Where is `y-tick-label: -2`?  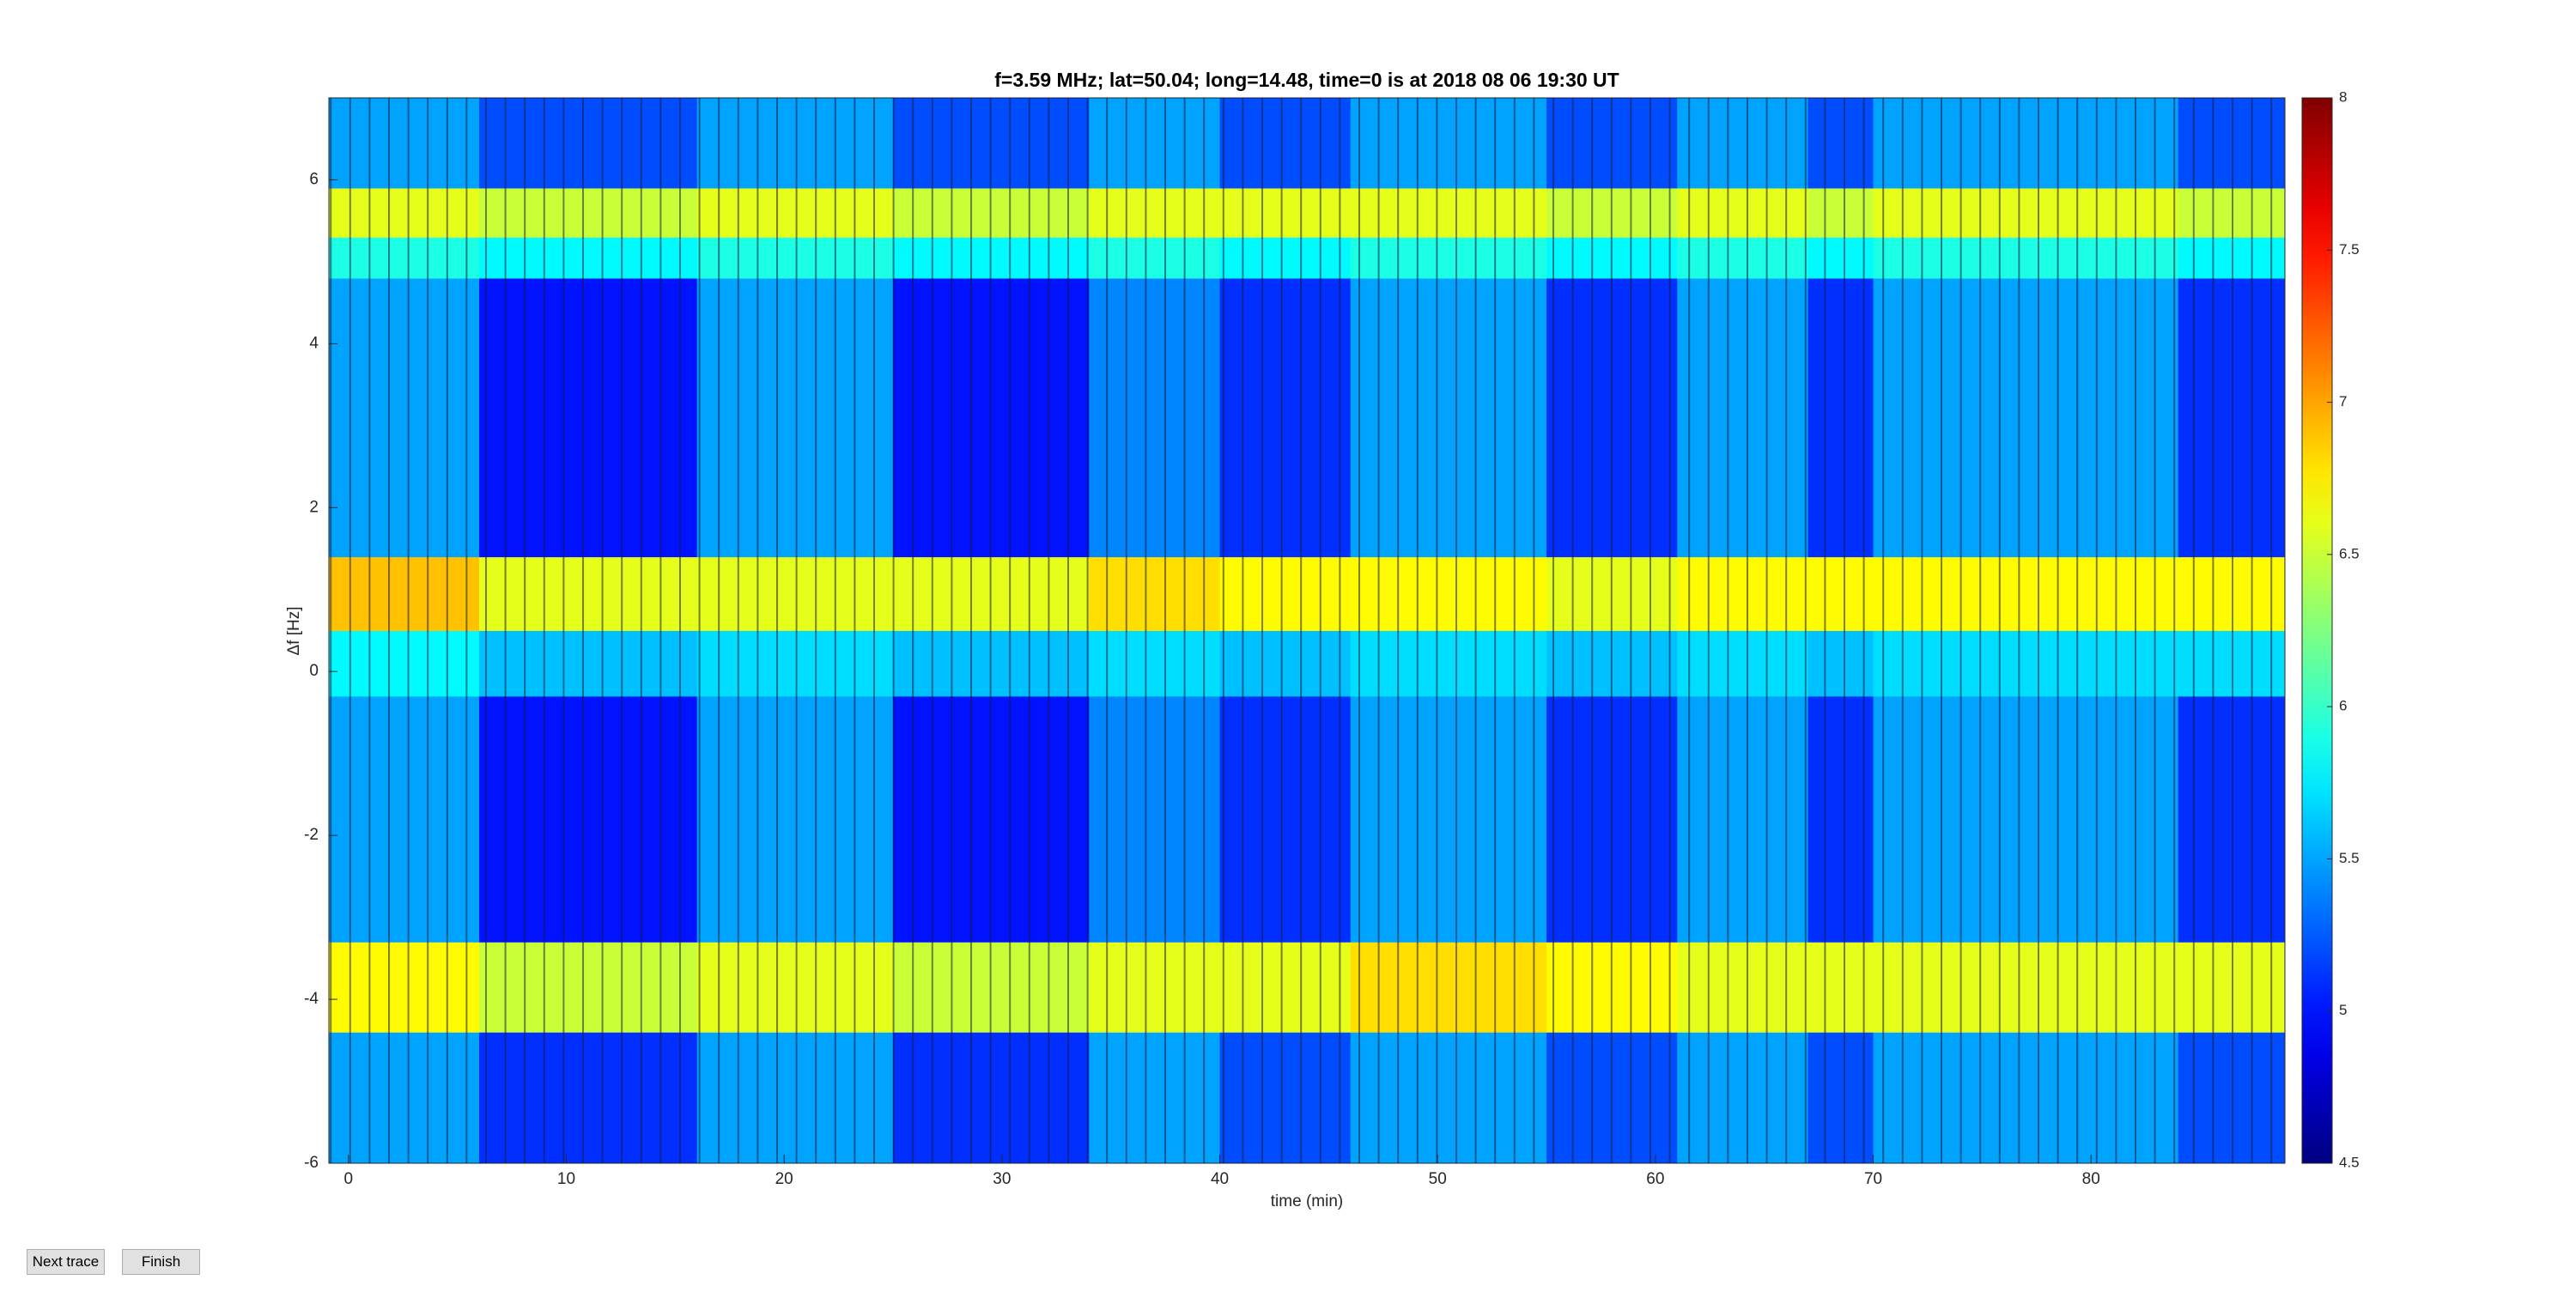 y-tick-label: -2 is located at coordinates (312, 835).